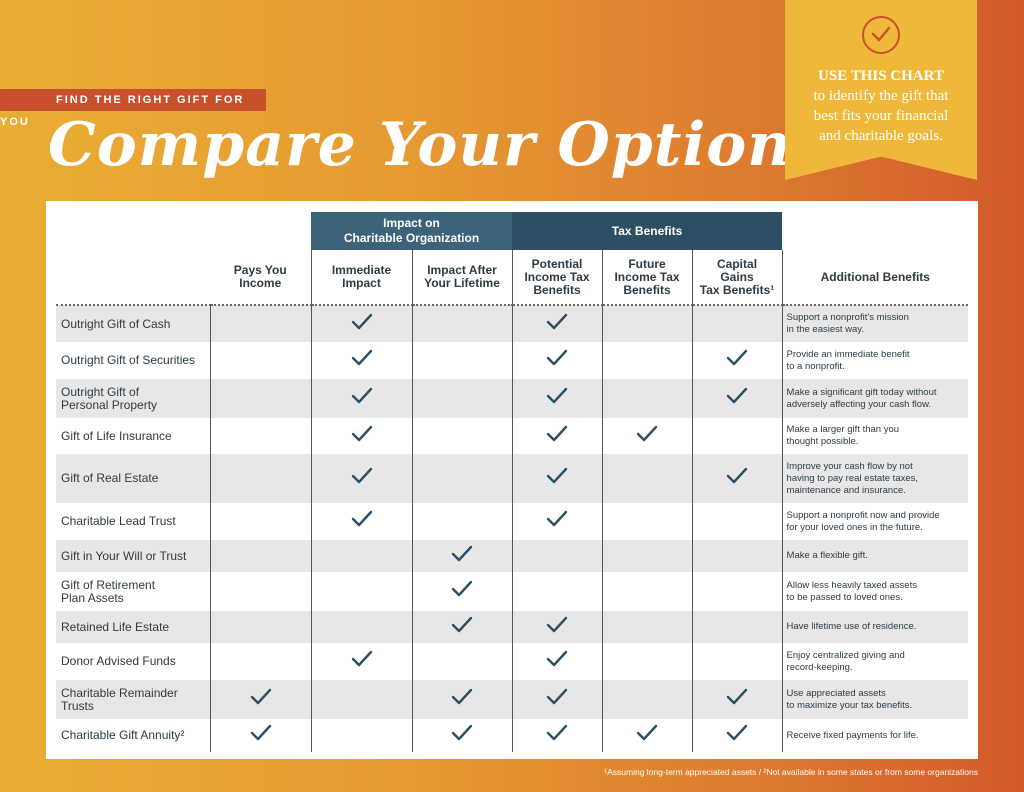 This screenshot has height=792, width=1024. I want to click on additional-benefit-line: Use appreciated assets, so click(836, 693).